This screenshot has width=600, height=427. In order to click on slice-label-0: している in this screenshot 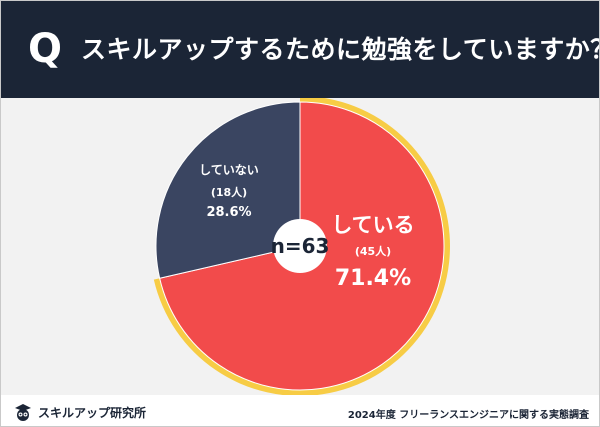, I will do `click(372, 225)`.